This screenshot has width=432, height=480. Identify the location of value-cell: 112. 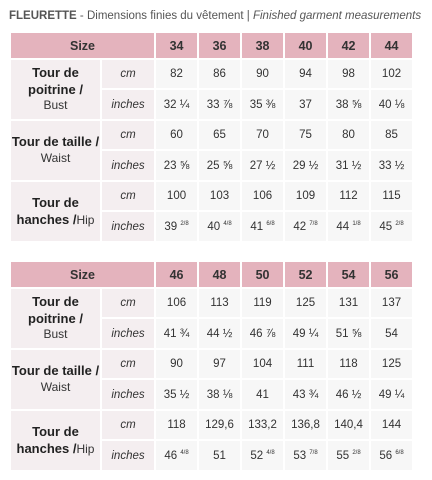
(349, 196).